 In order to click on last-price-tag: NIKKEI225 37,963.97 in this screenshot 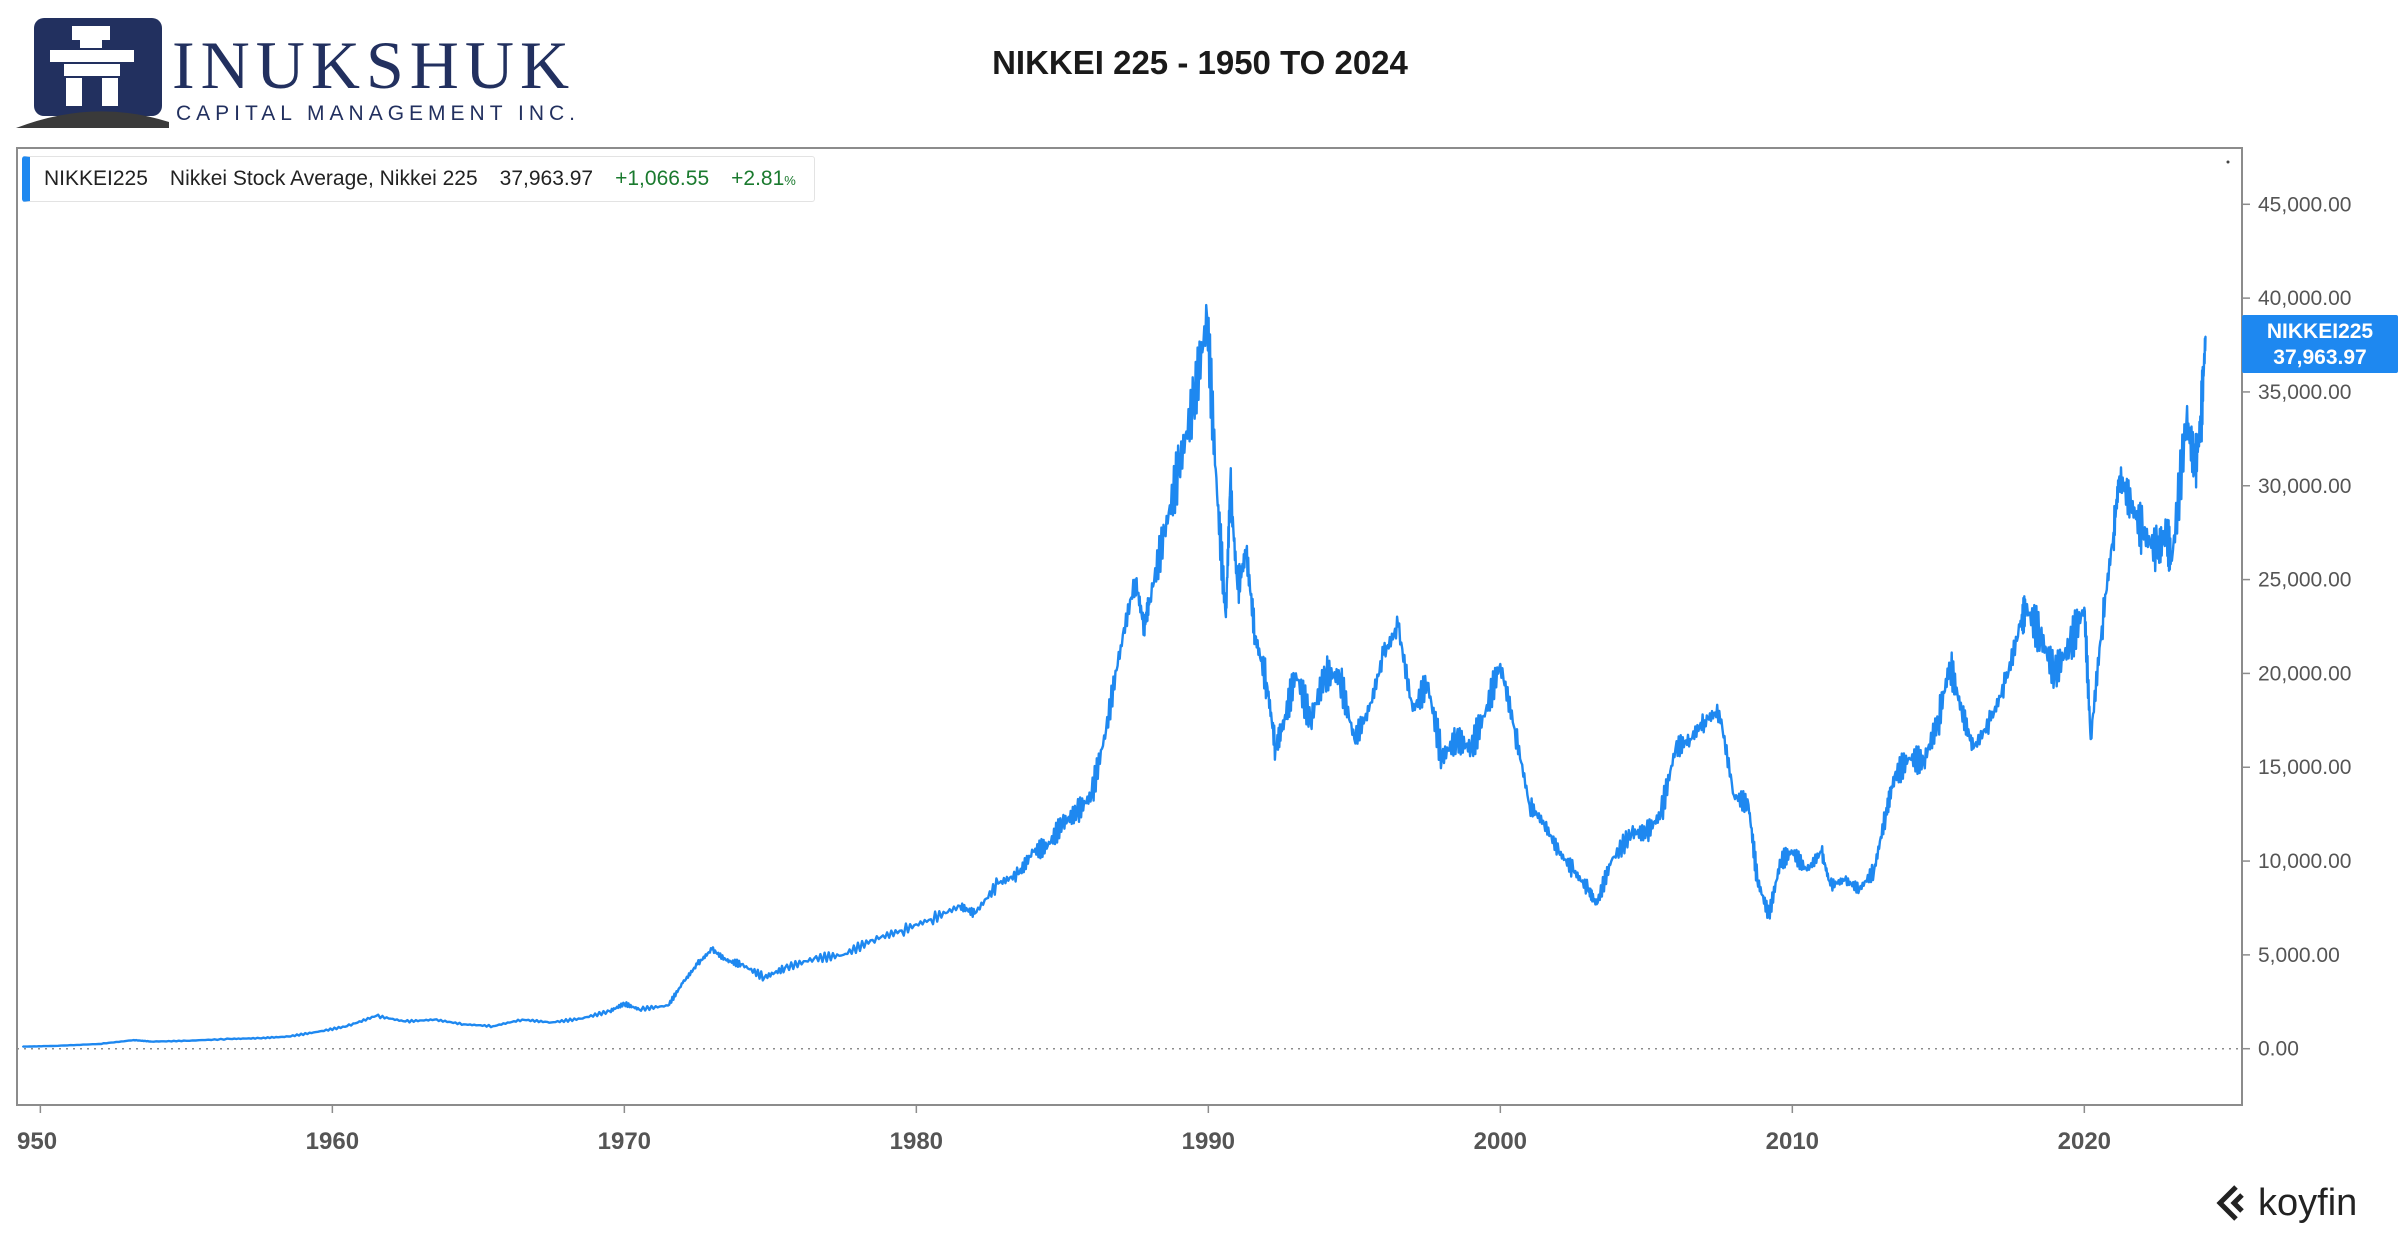, I will do `click(2320, 344)`.